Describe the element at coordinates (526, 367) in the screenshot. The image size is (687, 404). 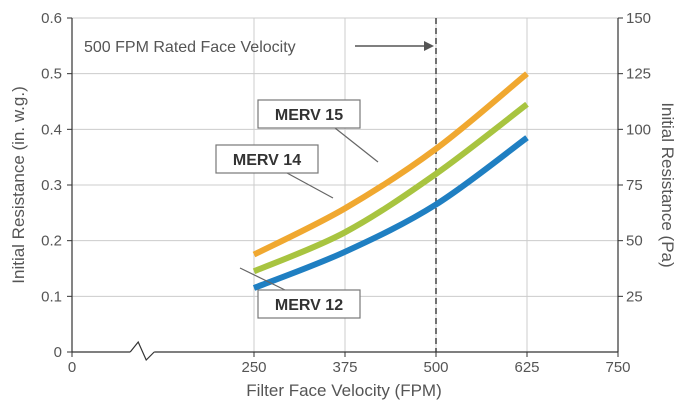
I see `x-tick-label: 625` at that location.